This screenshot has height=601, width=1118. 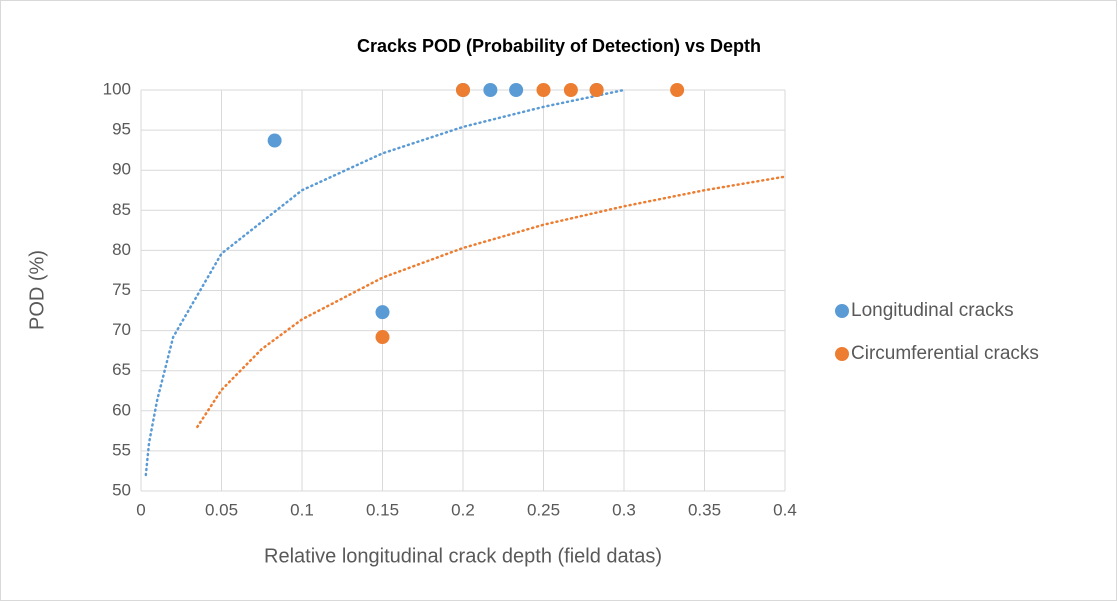 I want to click on legend-label: Longitudinal cracks, so click(x=932, y=310).